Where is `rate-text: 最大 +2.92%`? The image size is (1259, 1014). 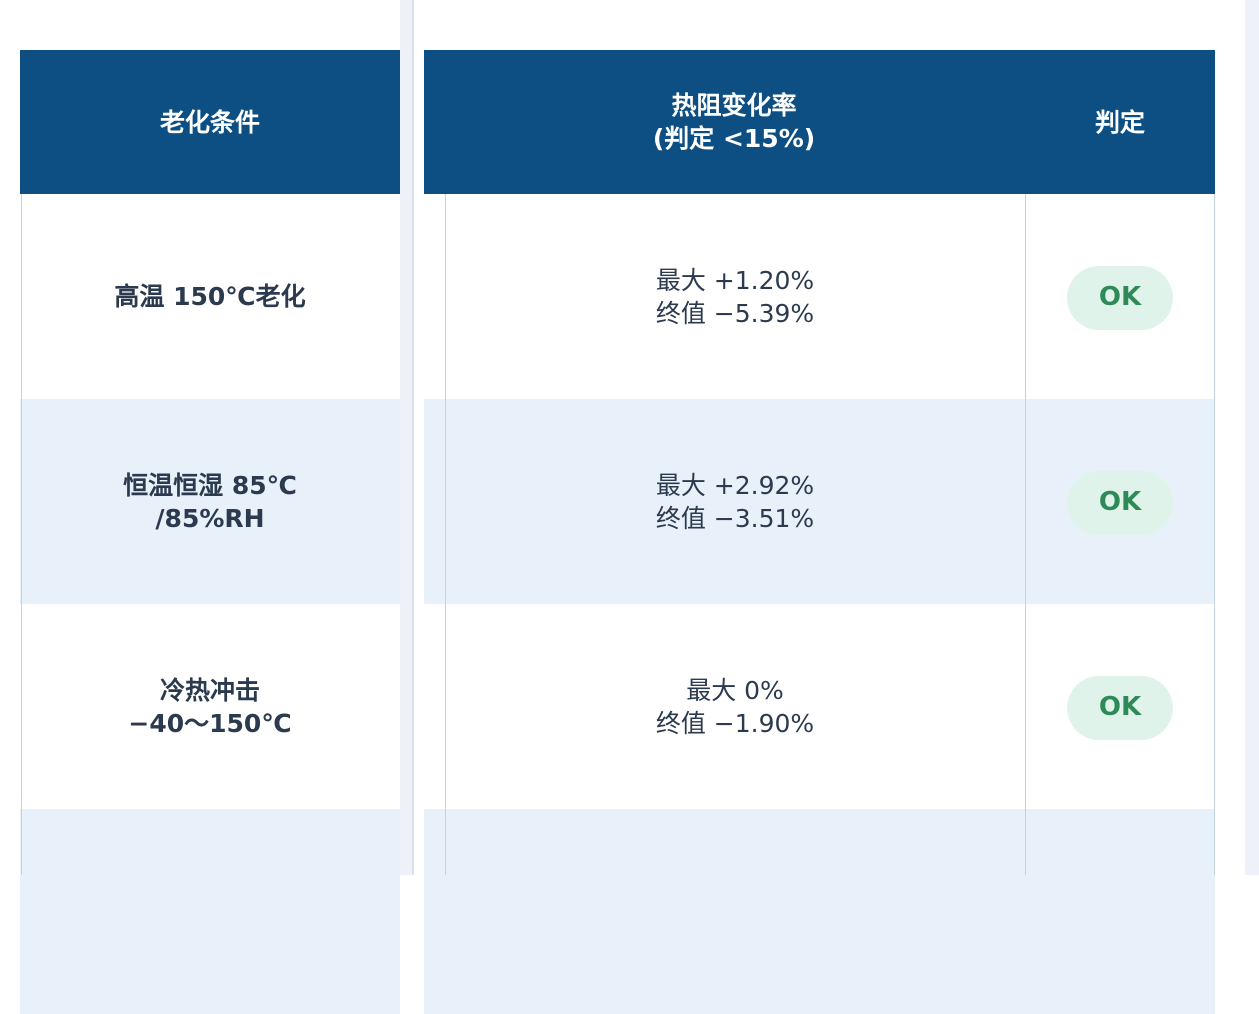 rate-text: 最大 +2.92% is located at coordinates (735, 485).